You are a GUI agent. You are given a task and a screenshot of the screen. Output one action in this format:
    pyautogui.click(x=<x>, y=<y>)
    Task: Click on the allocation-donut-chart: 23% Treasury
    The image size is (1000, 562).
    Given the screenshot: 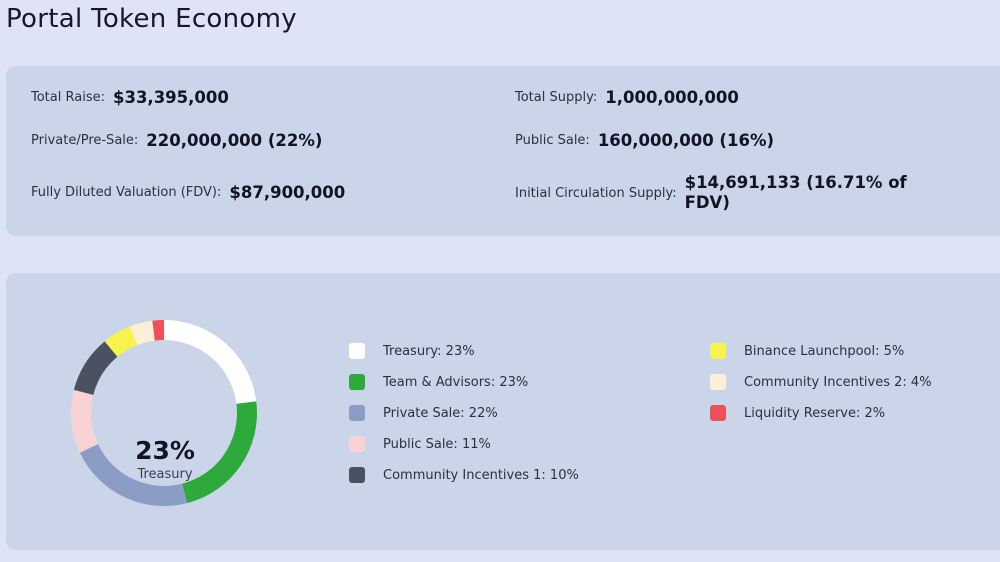 What is the action you would take?
    pyautogui.click(x=164, y=413)
    